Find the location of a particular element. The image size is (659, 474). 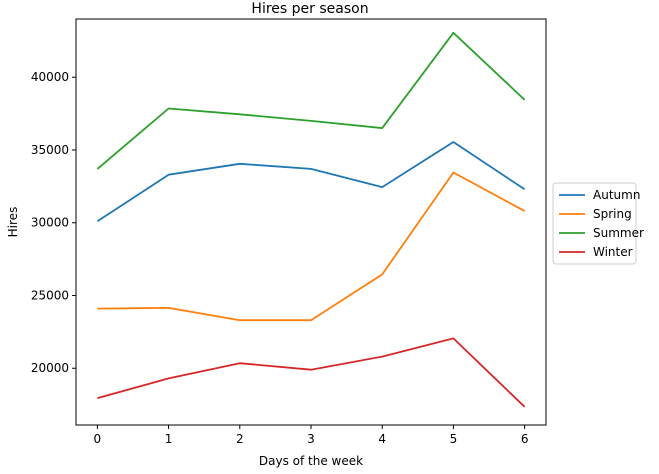

legend-label-winter: Winter is located at coordinates (613, 252).